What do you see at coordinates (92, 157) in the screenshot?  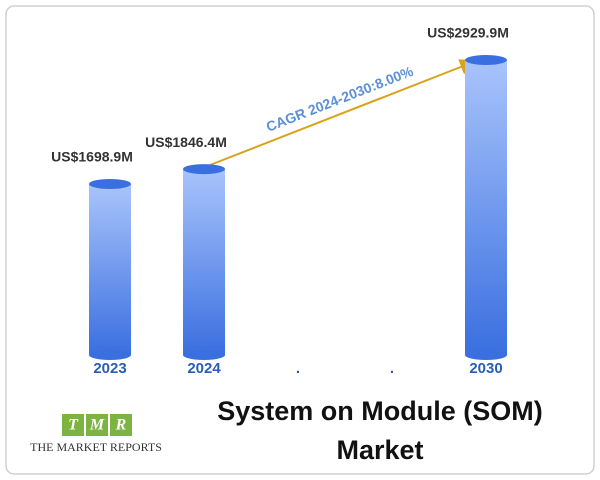 I see `value-label: US$1698.9M` at bounding box center [92, 157].